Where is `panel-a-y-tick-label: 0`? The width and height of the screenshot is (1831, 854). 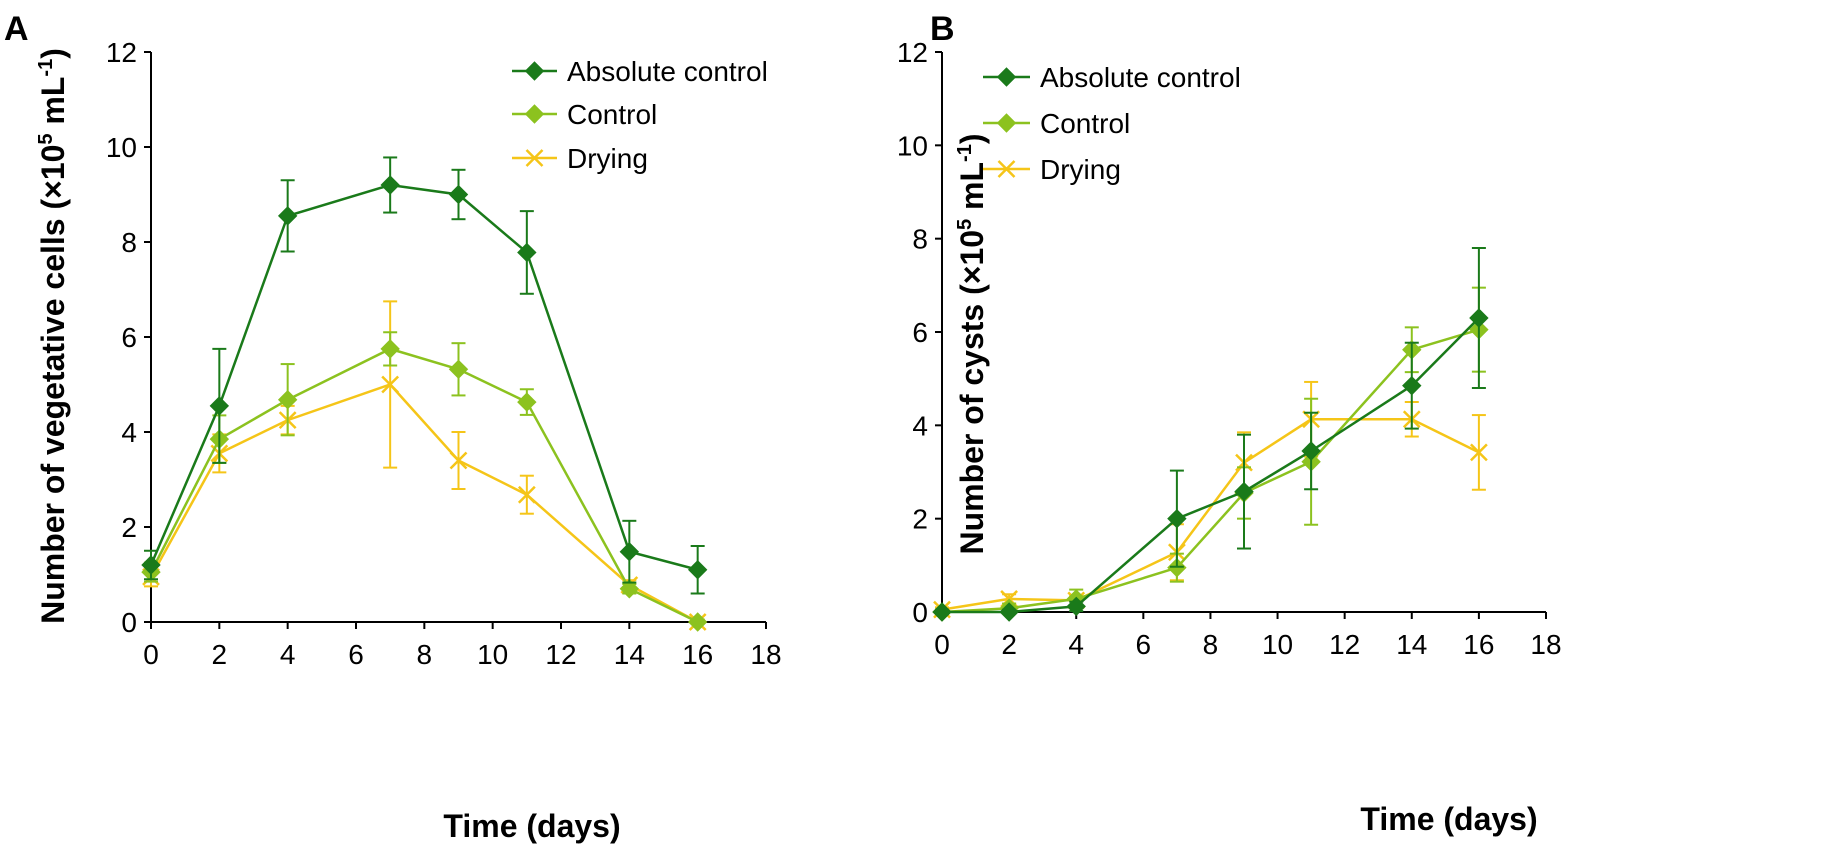
panel-a-y-tick-label: 0 is located at coordinates (129, 622).